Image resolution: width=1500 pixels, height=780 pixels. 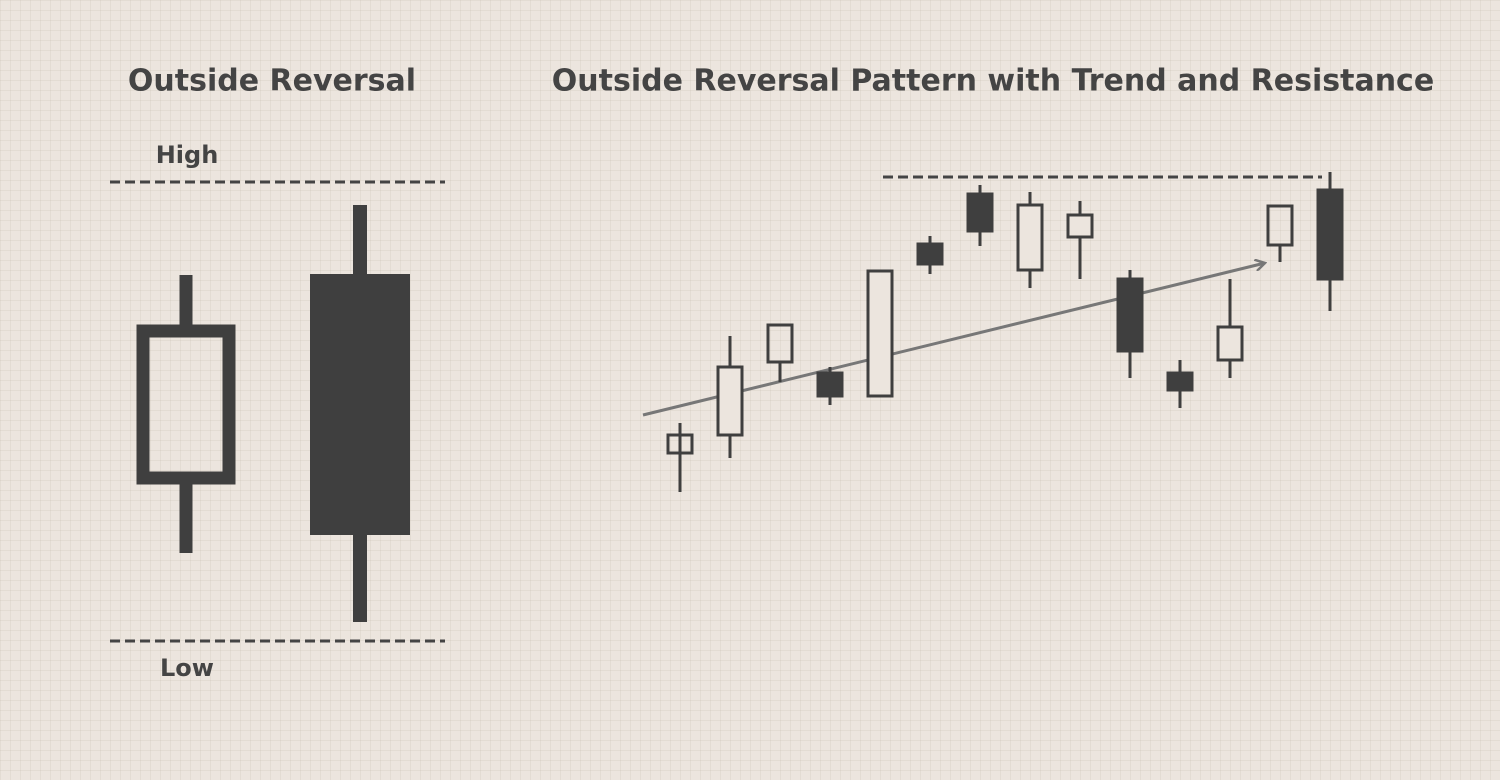 I want to click on low-label: Low, so click(x=187, y=668).